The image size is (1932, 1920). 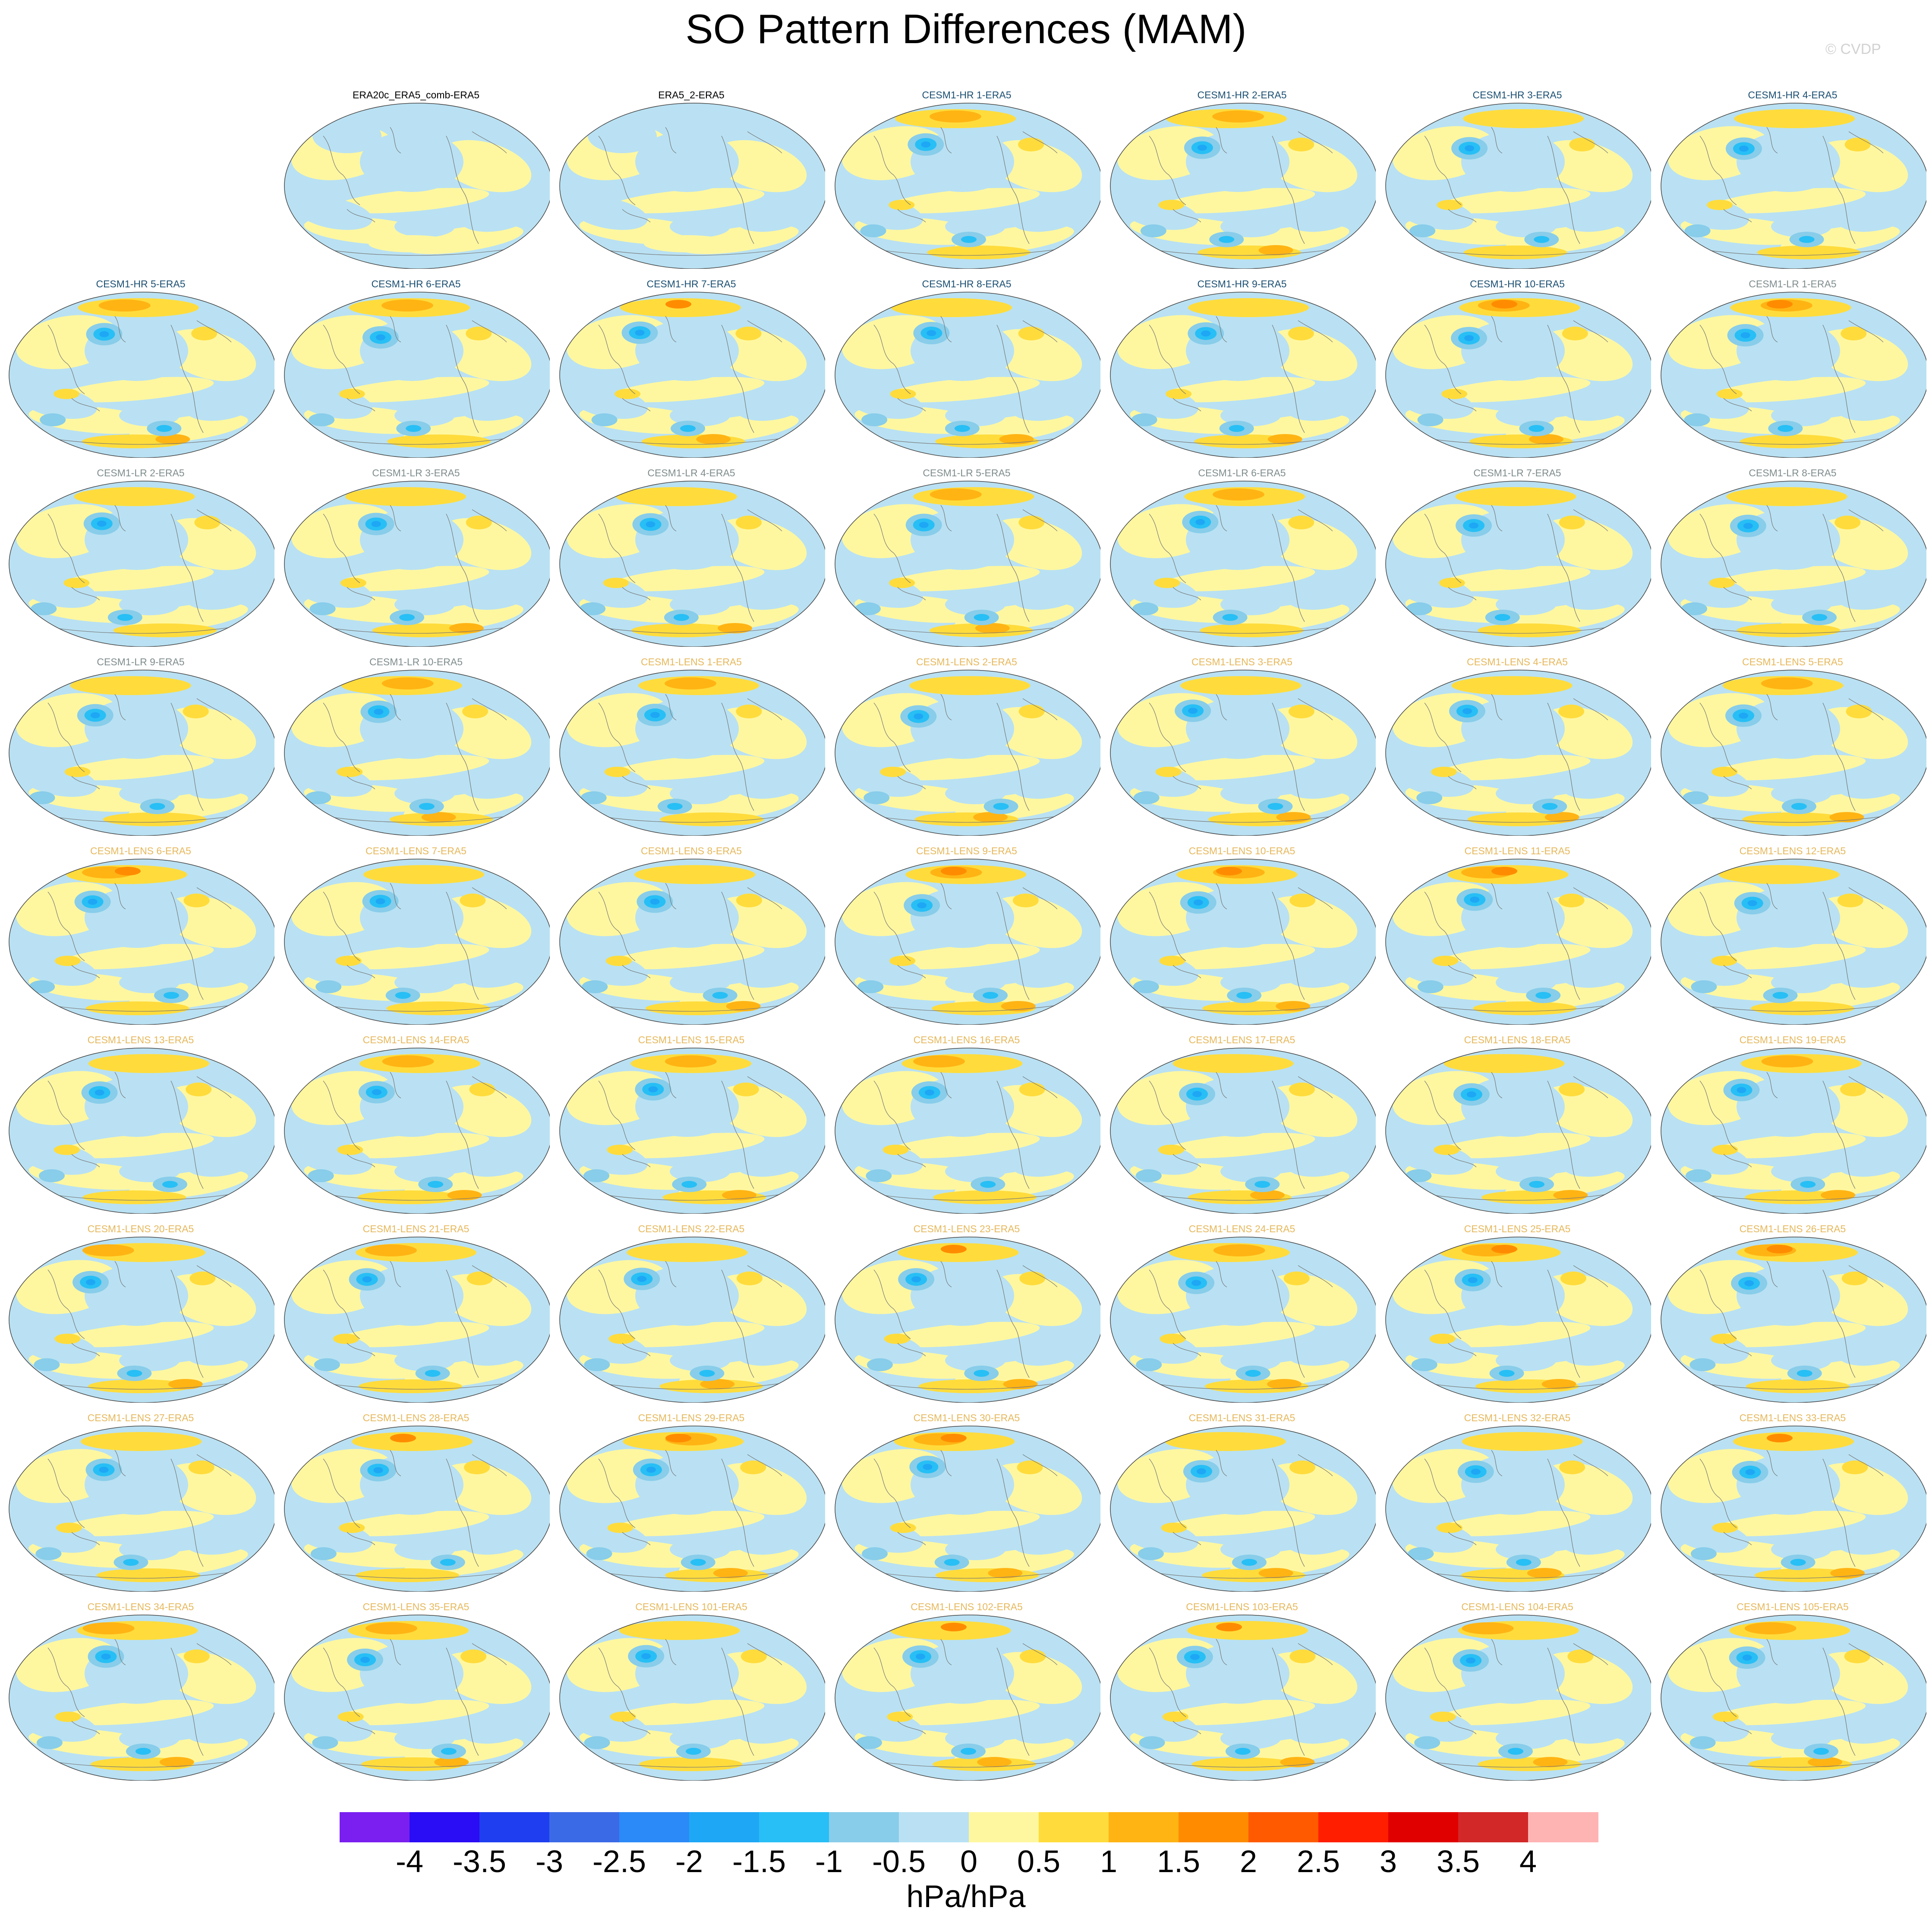 What do you see at coordinates (1793, 1691) in the screenshot?
I see `map-panel: CESM1-LENS 105-ERA5` at bounding box center [1793, 1691].